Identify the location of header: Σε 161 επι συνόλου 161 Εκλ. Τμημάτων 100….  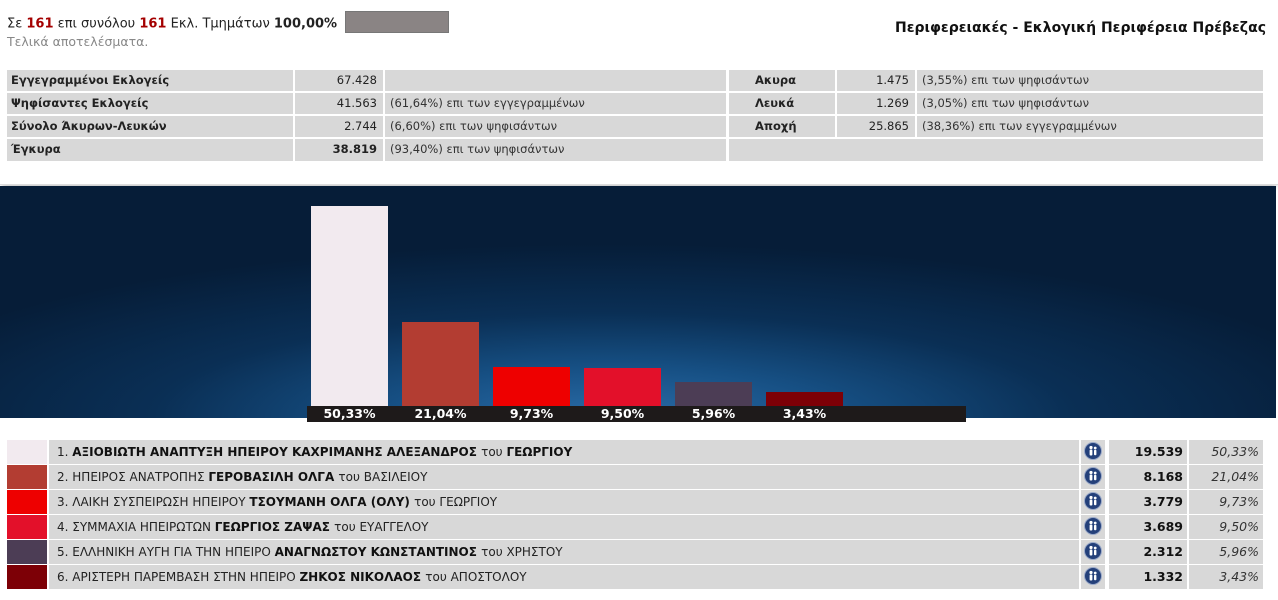
(639, 30).